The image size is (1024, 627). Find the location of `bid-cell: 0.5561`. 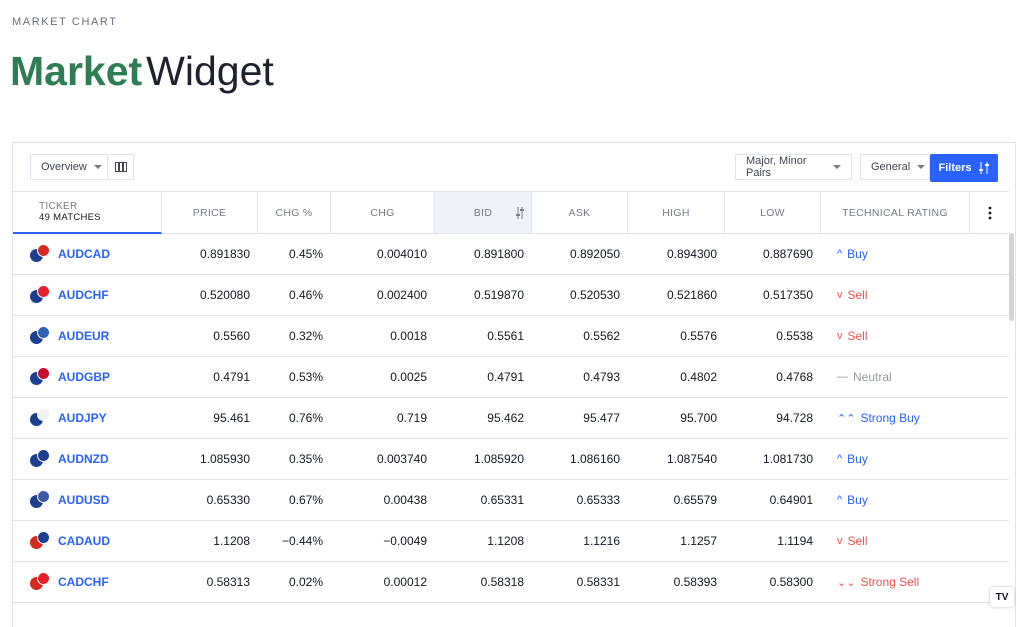

bid-cell: 0.5561 is located at coordinates (505, 336).